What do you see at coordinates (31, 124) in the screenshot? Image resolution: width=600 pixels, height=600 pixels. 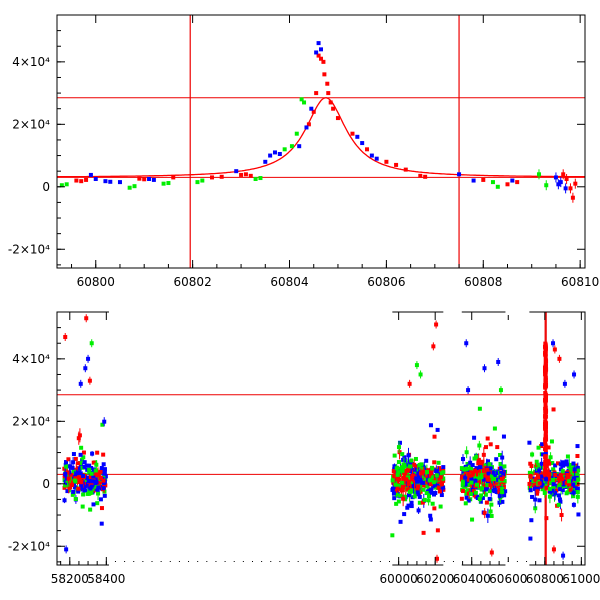 I see `top-ytick-label: 2×10⁴` at bounding box center [31, 124].